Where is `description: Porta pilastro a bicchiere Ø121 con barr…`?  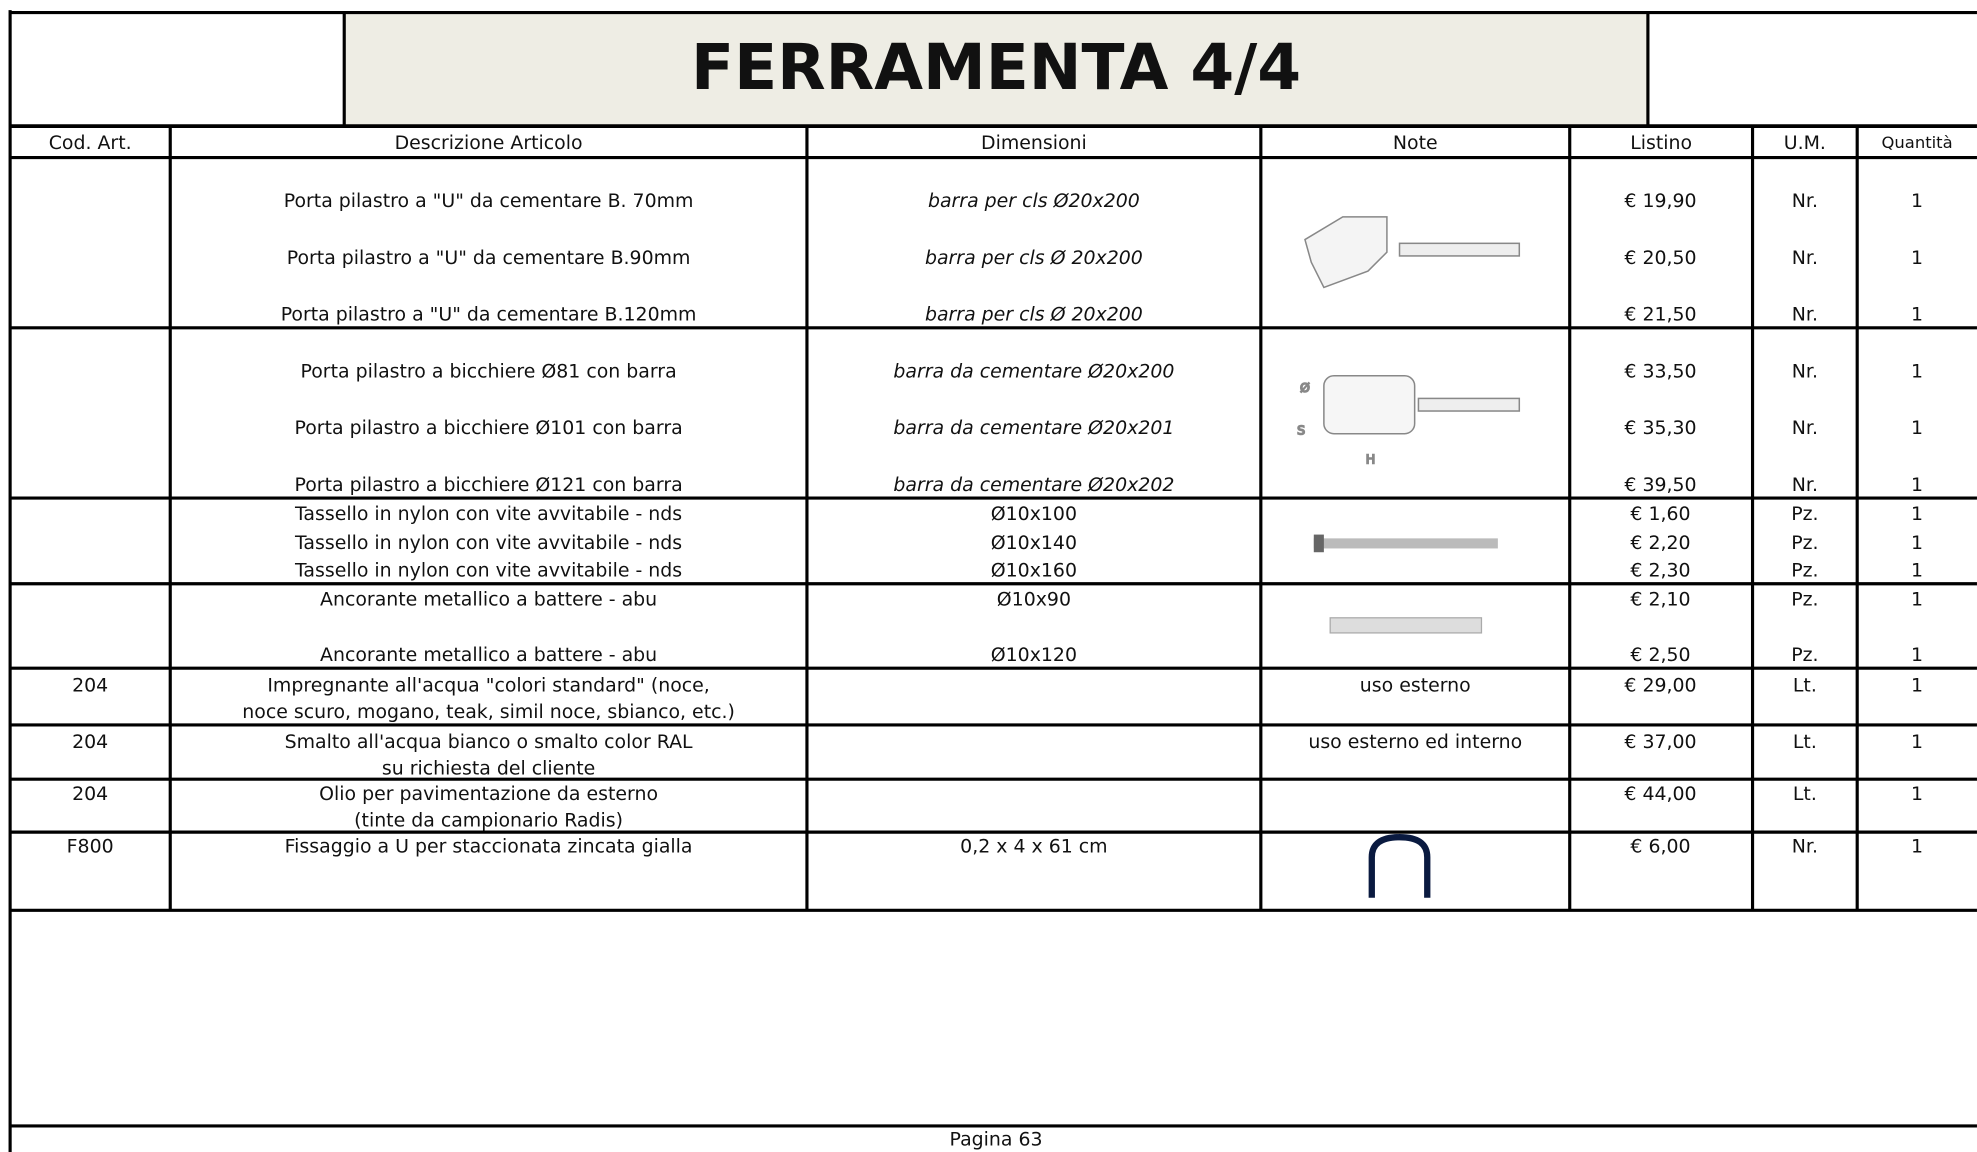
description: Porta pilastro a bicchiere Ø121 con barr… is located at coordinates (488, 485).